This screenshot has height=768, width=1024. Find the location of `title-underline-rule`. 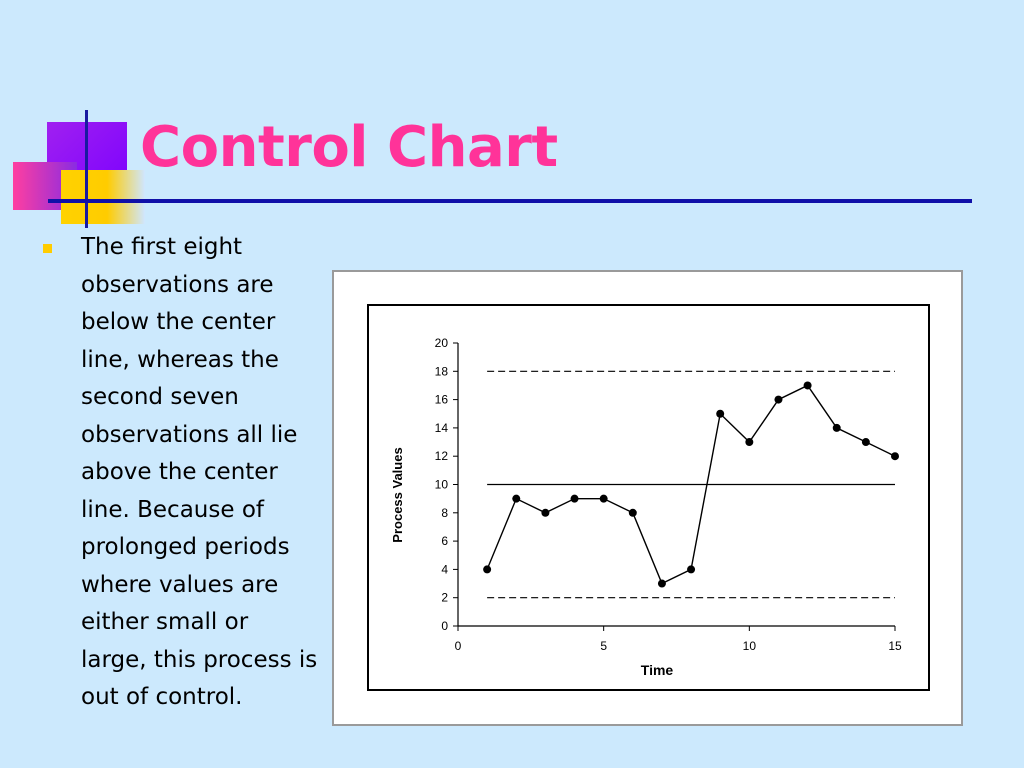

title-underline-rule is located at coordinates (510, 201).